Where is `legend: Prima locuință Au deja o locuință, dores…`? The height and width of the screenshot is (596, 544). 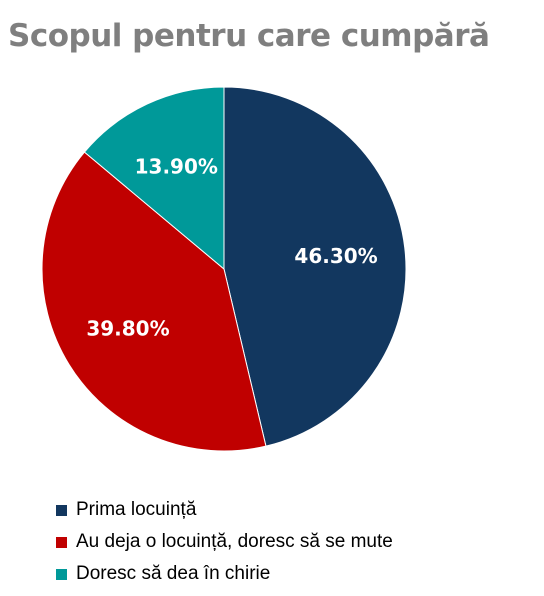 legend: Prima locuință Au deja o locuință, dores… is located at coordinates (224, 542).